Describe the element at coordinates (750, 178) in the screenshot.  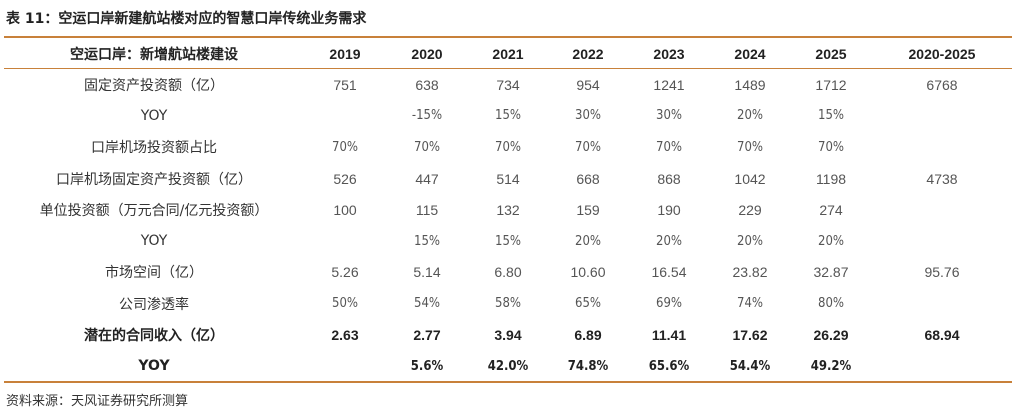
I see `table-cell: 1042` at that location.